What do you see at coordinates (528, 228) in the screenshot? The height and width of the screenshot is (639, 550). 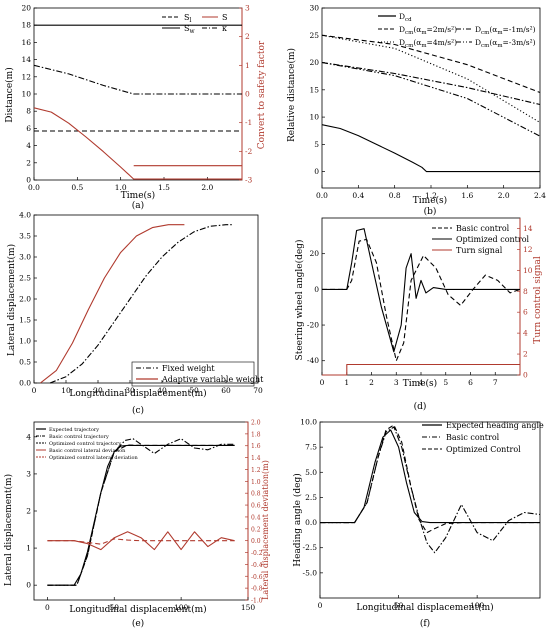 I see `panel-d-y2-tick-label: 14` at bounding box center [528, 228].